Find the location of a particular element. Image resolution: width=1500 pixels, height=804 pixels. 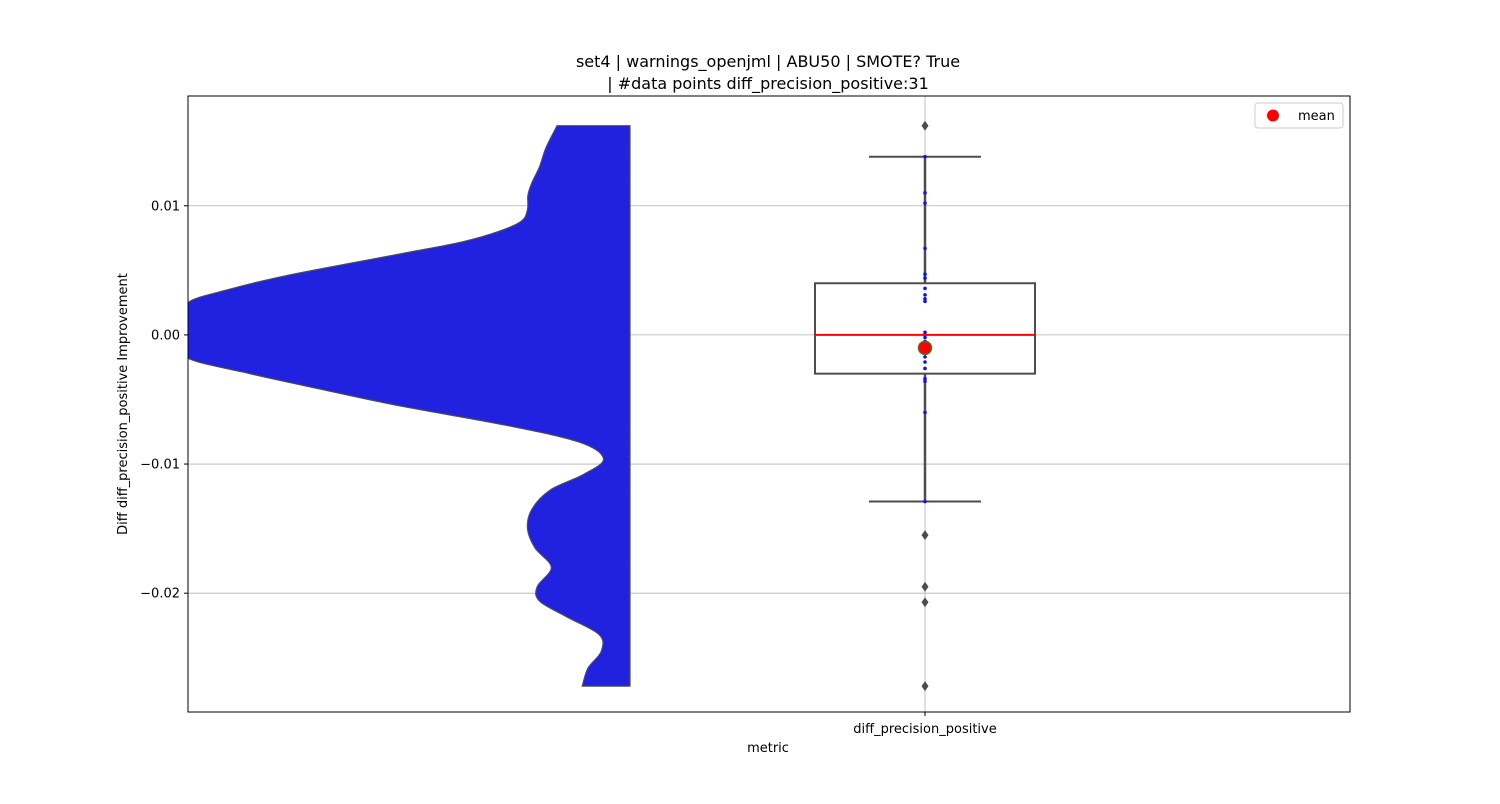

legend-mean-label: mean is located at coordinates (1316, 116).